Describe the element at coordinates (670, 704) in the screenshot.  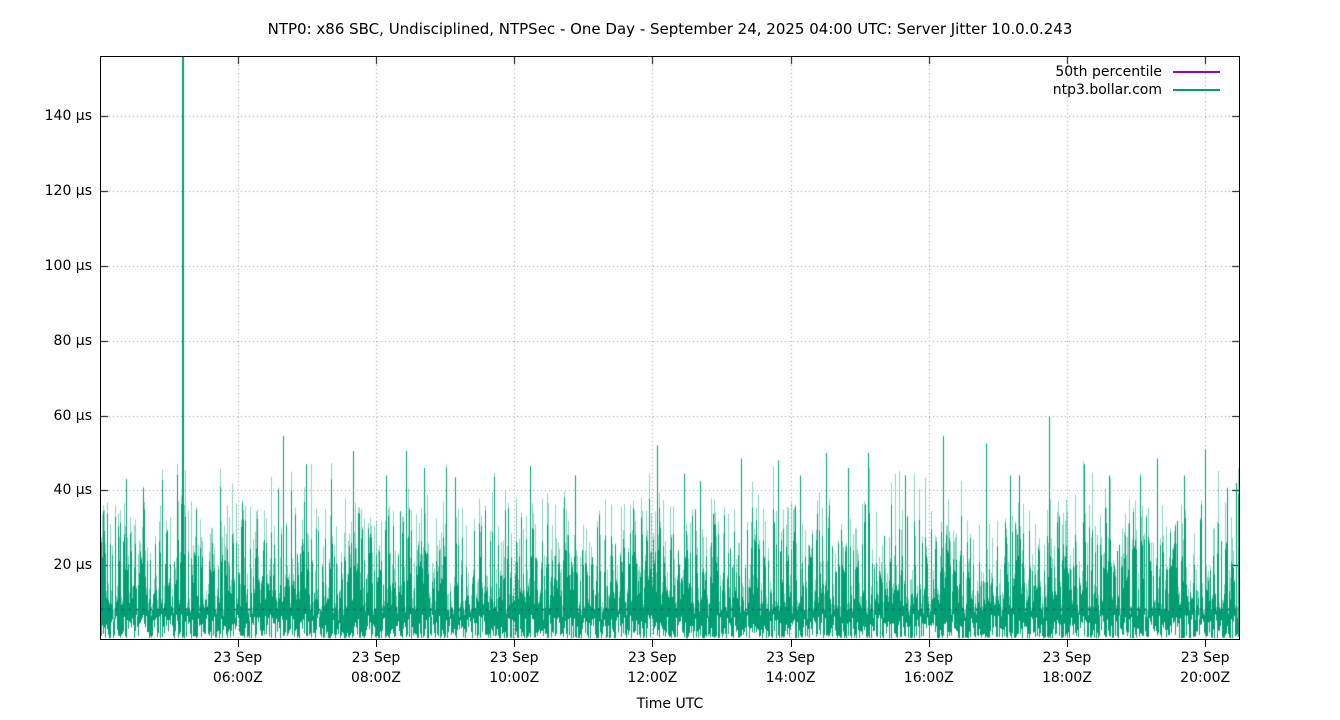
I see `x-axis-label: Time UTC` at that location.